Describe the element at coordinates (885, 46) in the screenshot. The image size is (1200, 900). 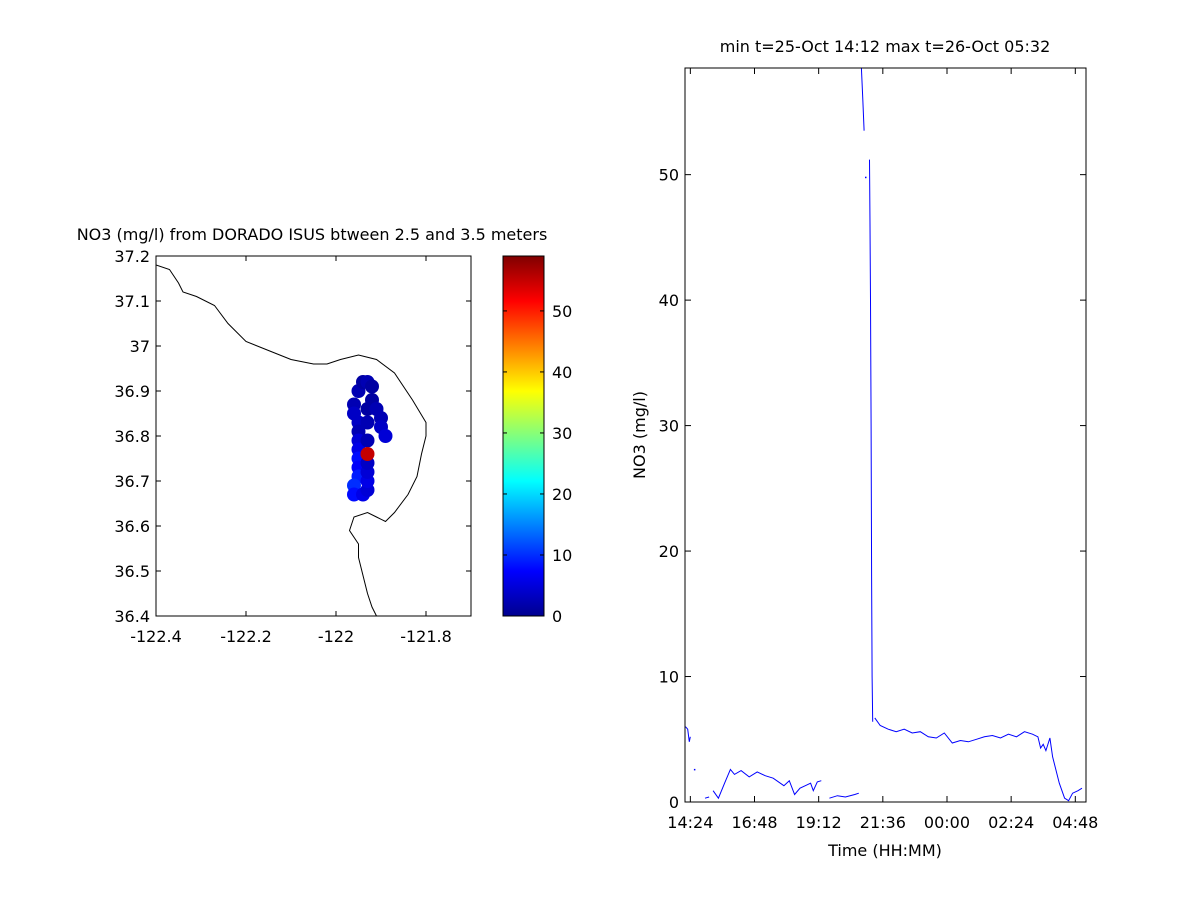
I see `timeseries-title: min t=25-Oct 14:12 max t=26-Oct 05:32` at that location.